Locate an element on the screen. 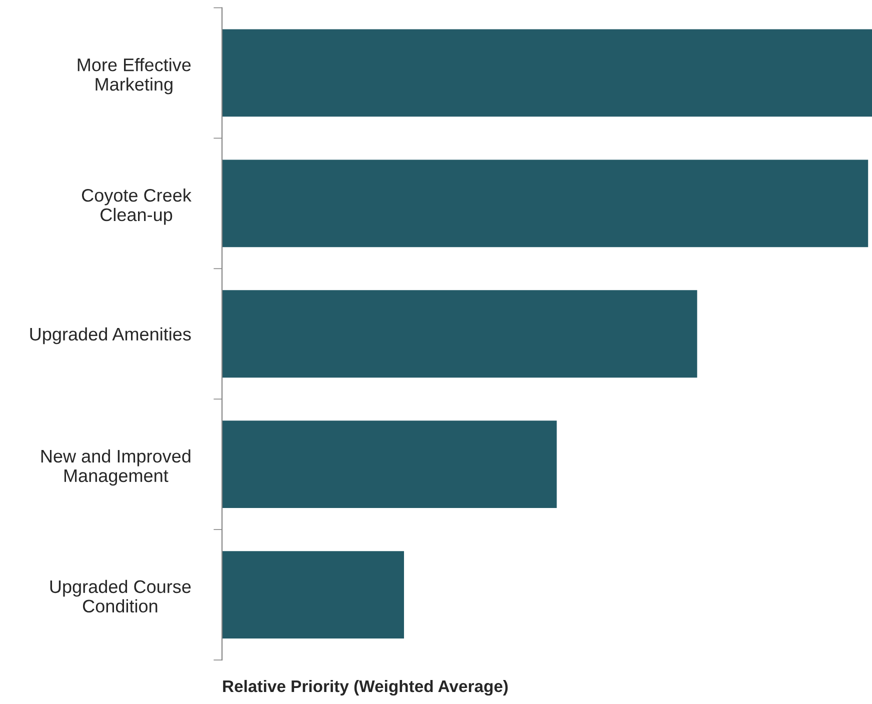 The image size is (872, 704). y-tick-label: Coyote Creek Clean-up is located at coordinates (137, 206).